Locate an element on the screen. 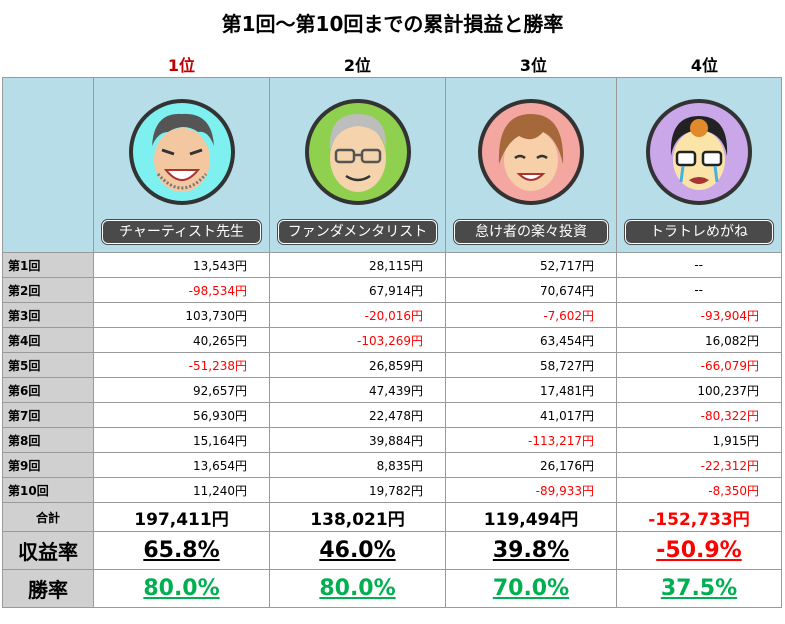  return-value: 65.8% is located at coordinates (181, 550).